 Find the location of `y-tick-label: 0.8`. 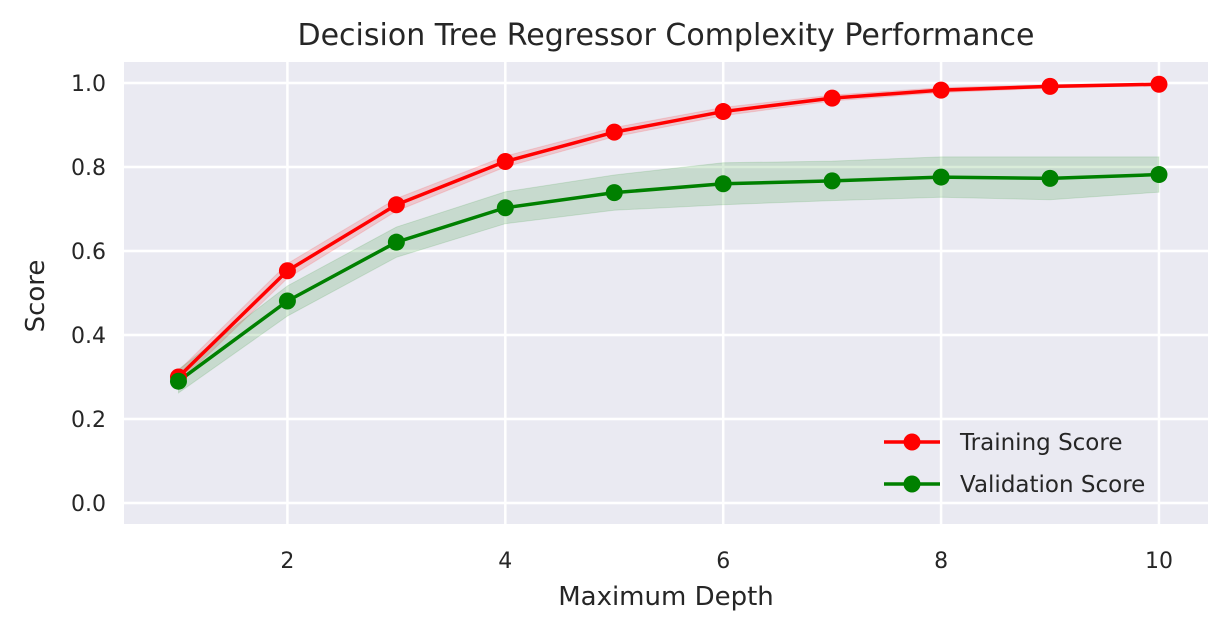

y-tick-label: 0.8 is located at coordinates (88, 168).